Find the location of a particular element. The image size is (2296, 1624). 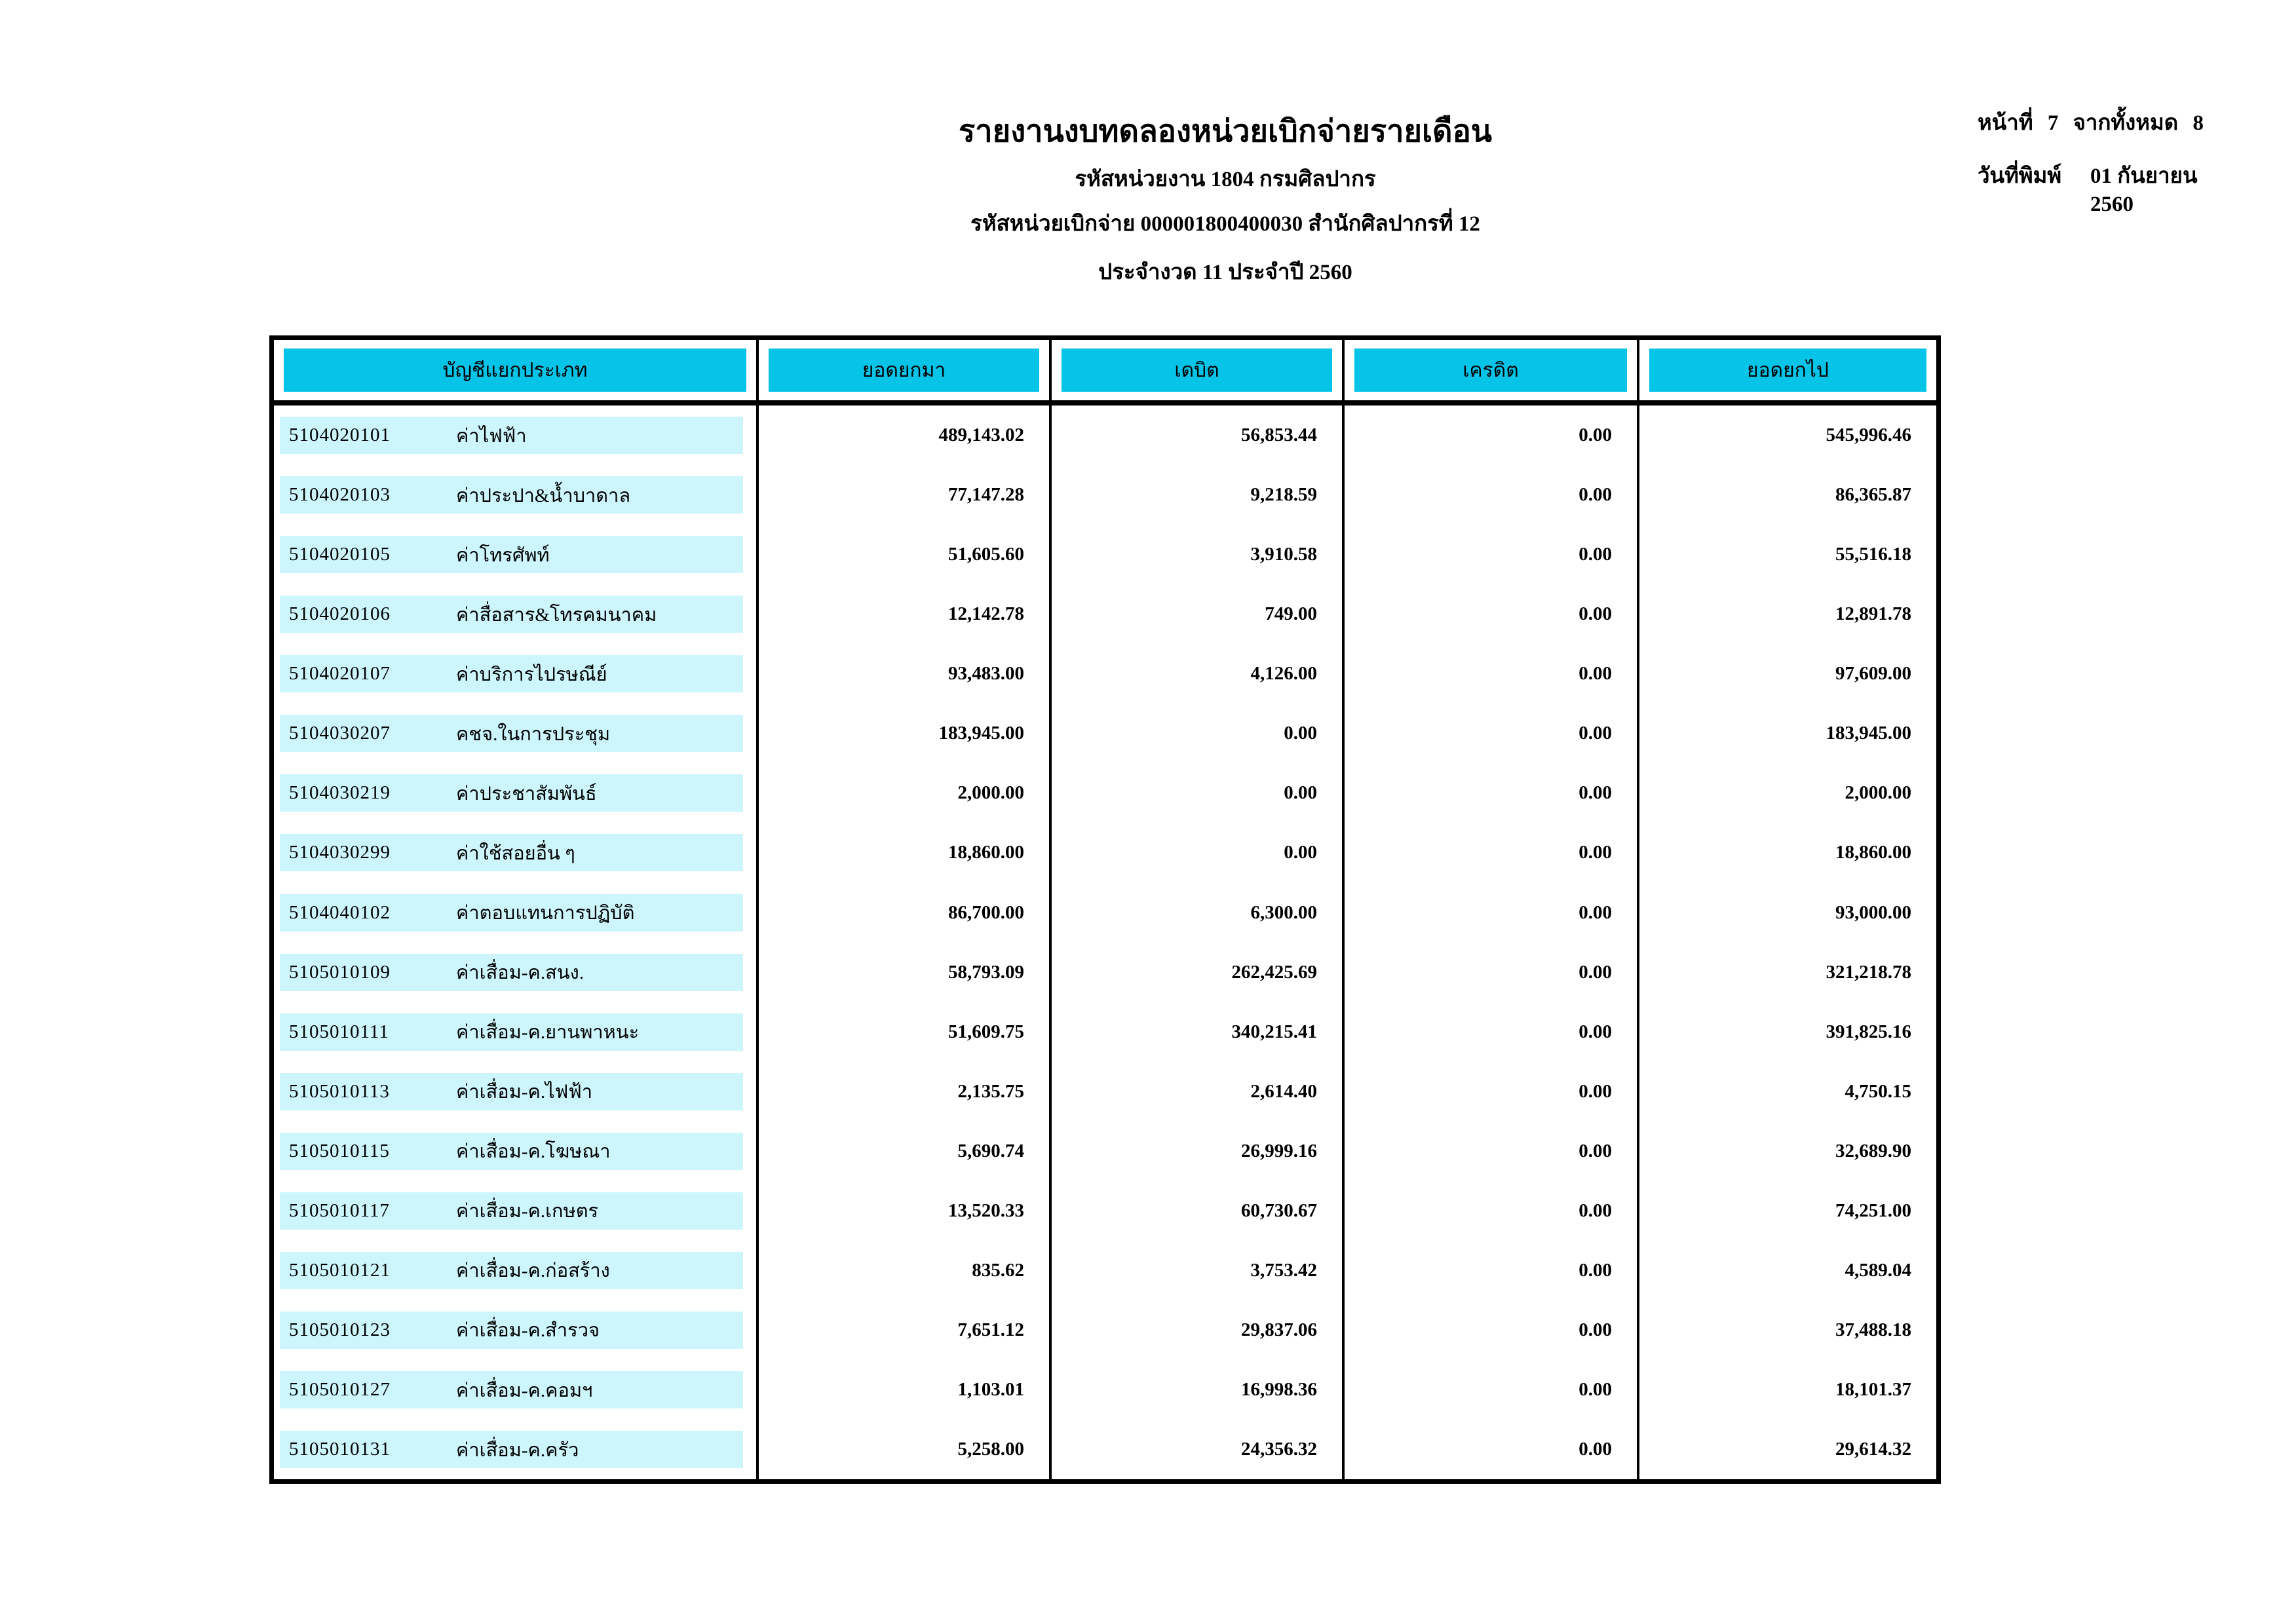

account-name: ค่าเสื่อม-ค.สำรวจ is located at coordinates (528, 1331).